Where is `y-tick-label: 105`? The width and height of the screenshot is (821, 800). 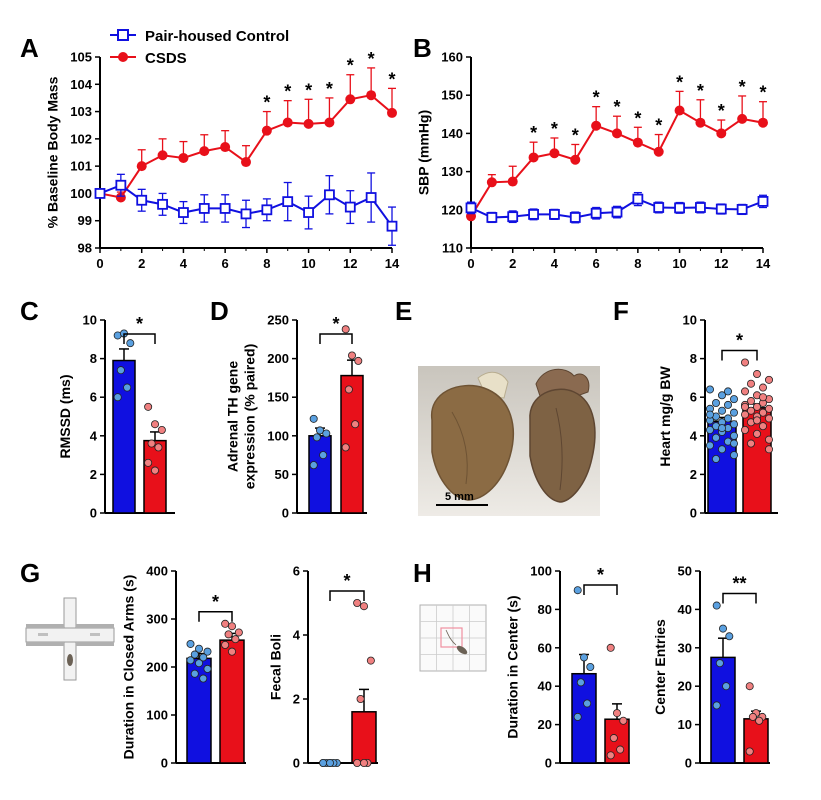 y-tick-label: 105 is located at coordinates (81, 57).